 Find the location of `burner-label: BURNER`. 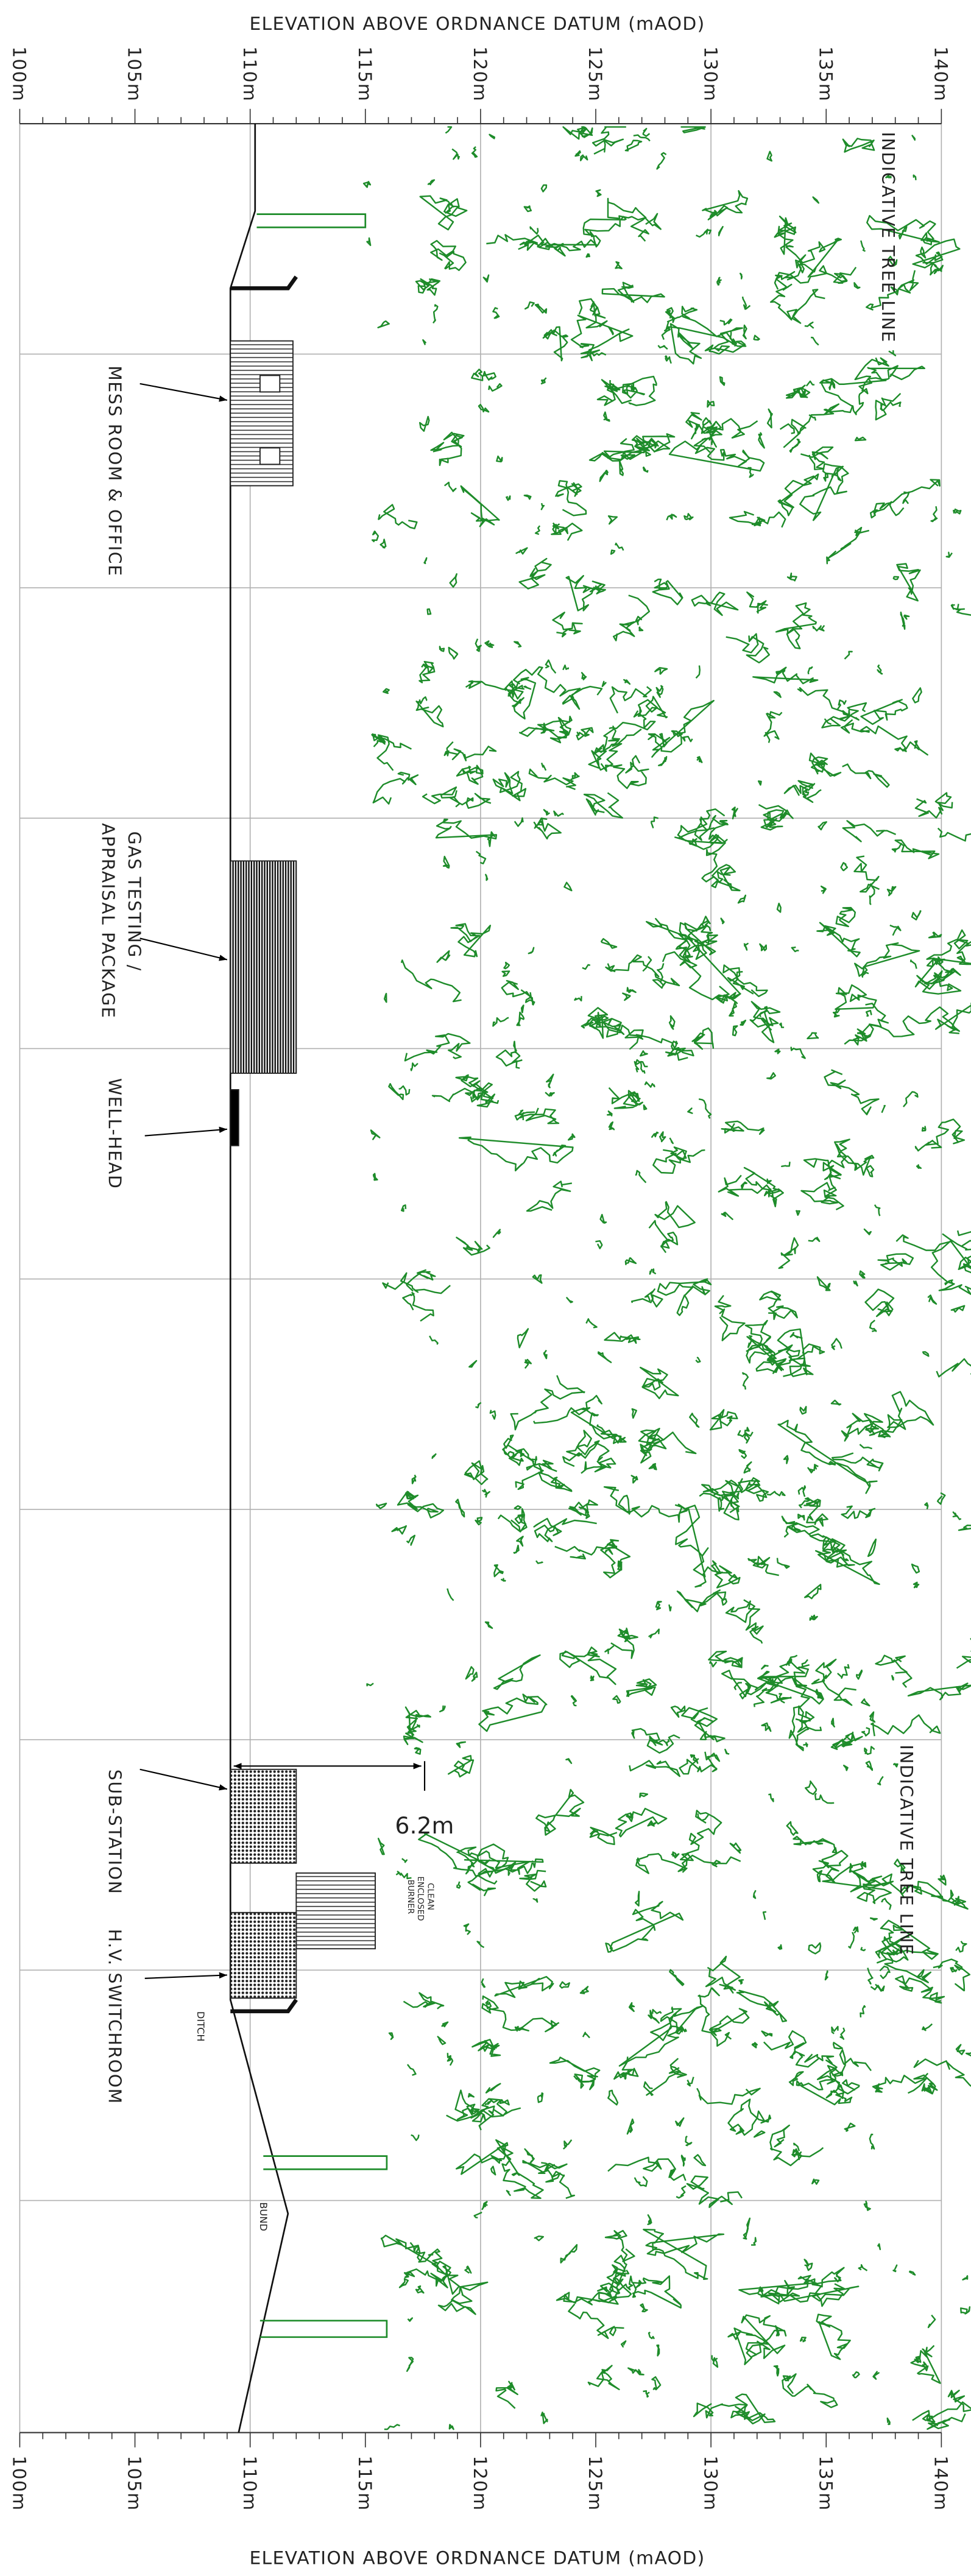

burner-label: BURNER is located at coordinates (411, 1897).